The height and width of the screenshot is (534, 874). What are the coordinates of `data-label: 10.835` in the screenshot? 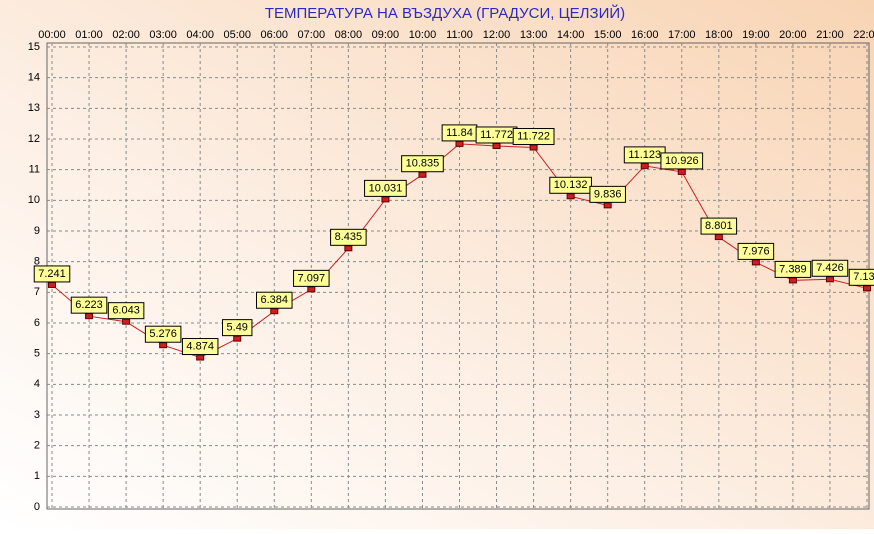 It's located at (423, 164).